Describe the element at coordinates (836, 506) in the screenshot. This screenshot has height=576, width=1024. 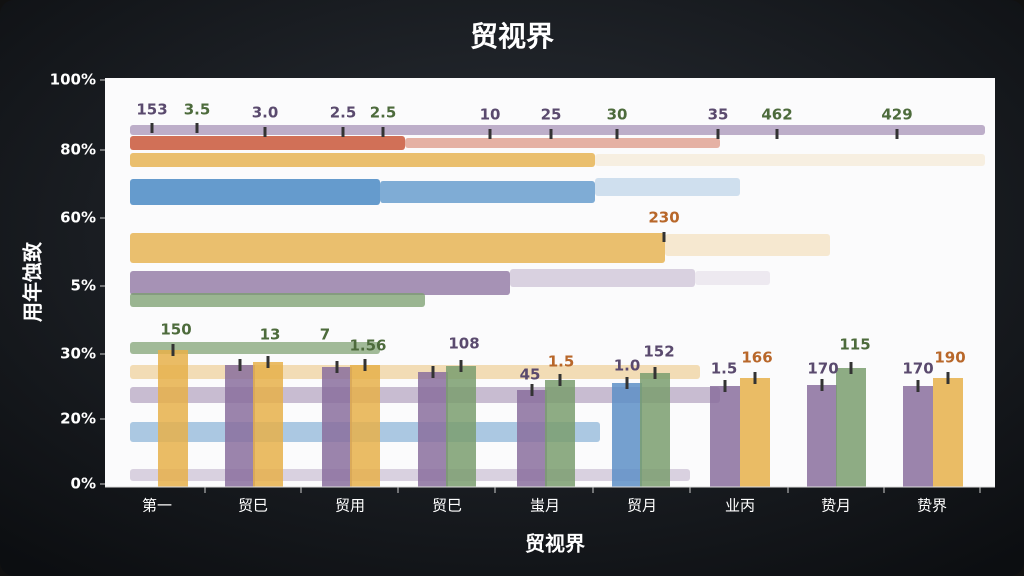
I see `x-tick-label: 贽月` at that location.